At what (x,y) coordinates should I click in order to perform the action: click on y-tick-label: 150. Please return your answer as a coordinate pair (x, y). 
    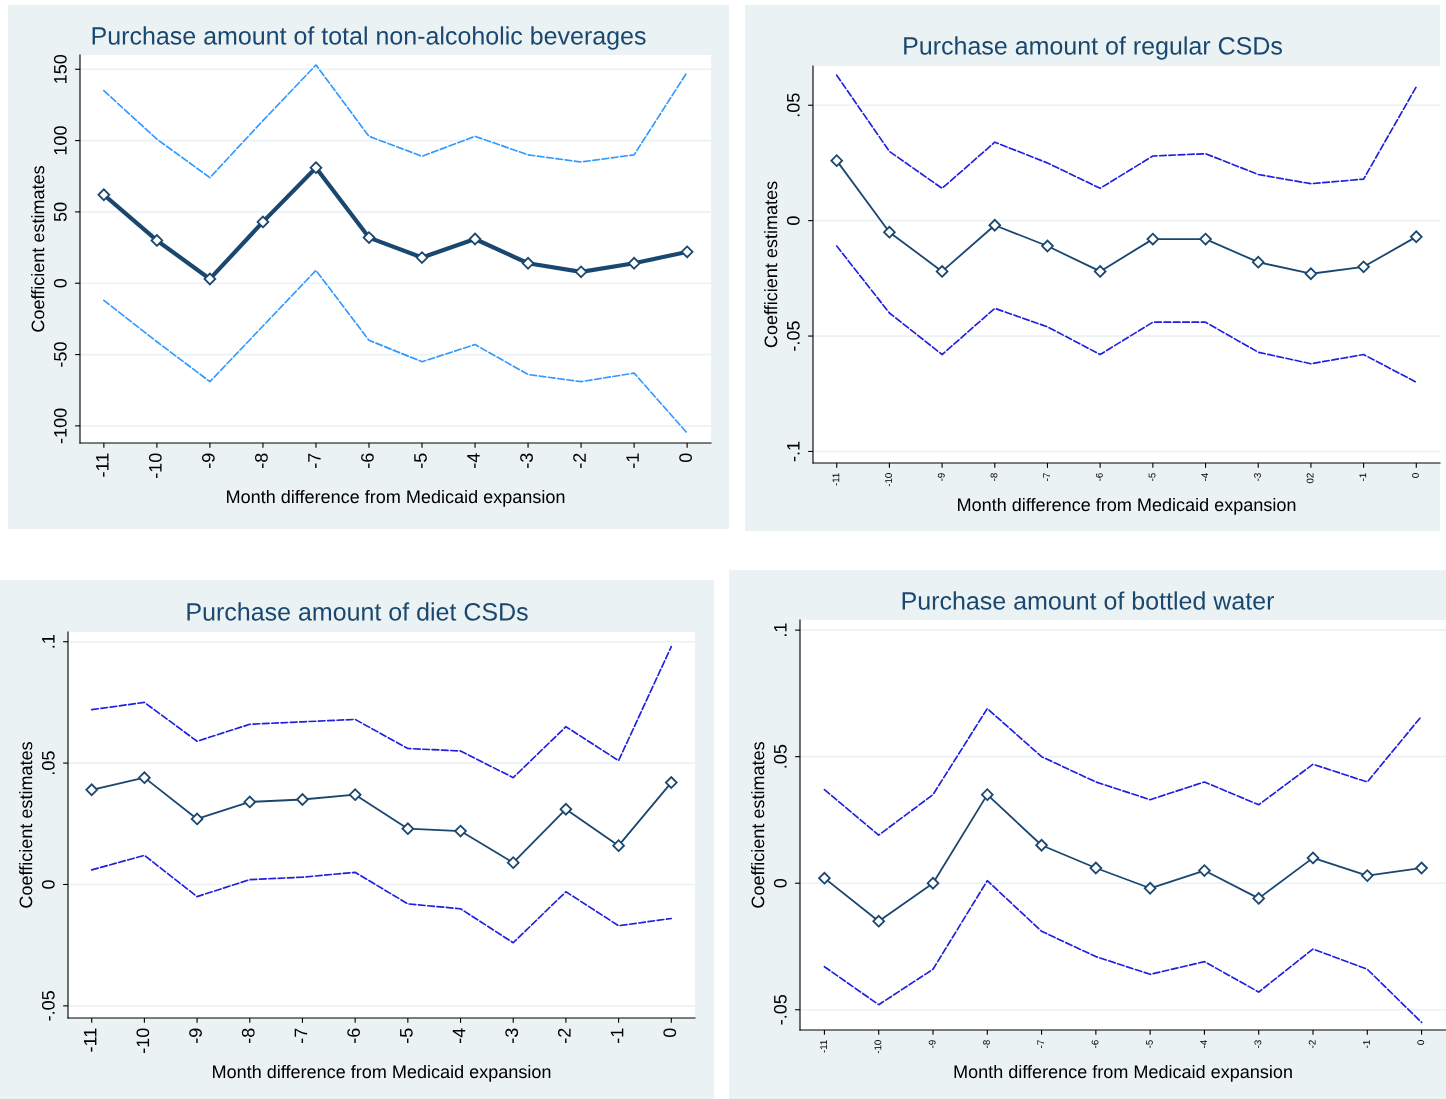
    Looking at the image, I should click on (60, 68).